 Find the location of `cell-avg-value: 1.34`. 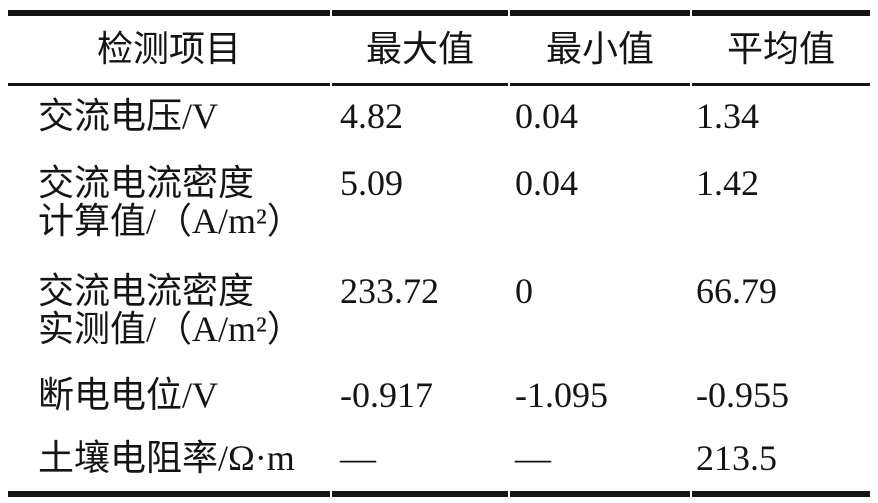

cell-avg-value: 1.34 is located at coordinates (727, 116).